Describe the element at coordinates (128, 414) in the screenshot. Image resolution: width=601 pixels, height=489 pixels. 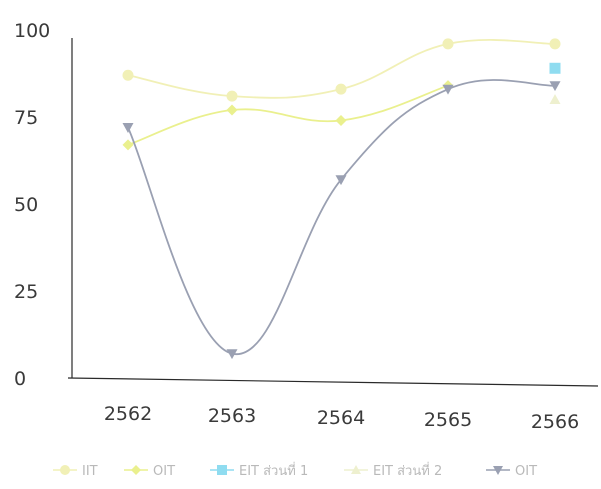
I see `x-tick-label: 2562` at that location.